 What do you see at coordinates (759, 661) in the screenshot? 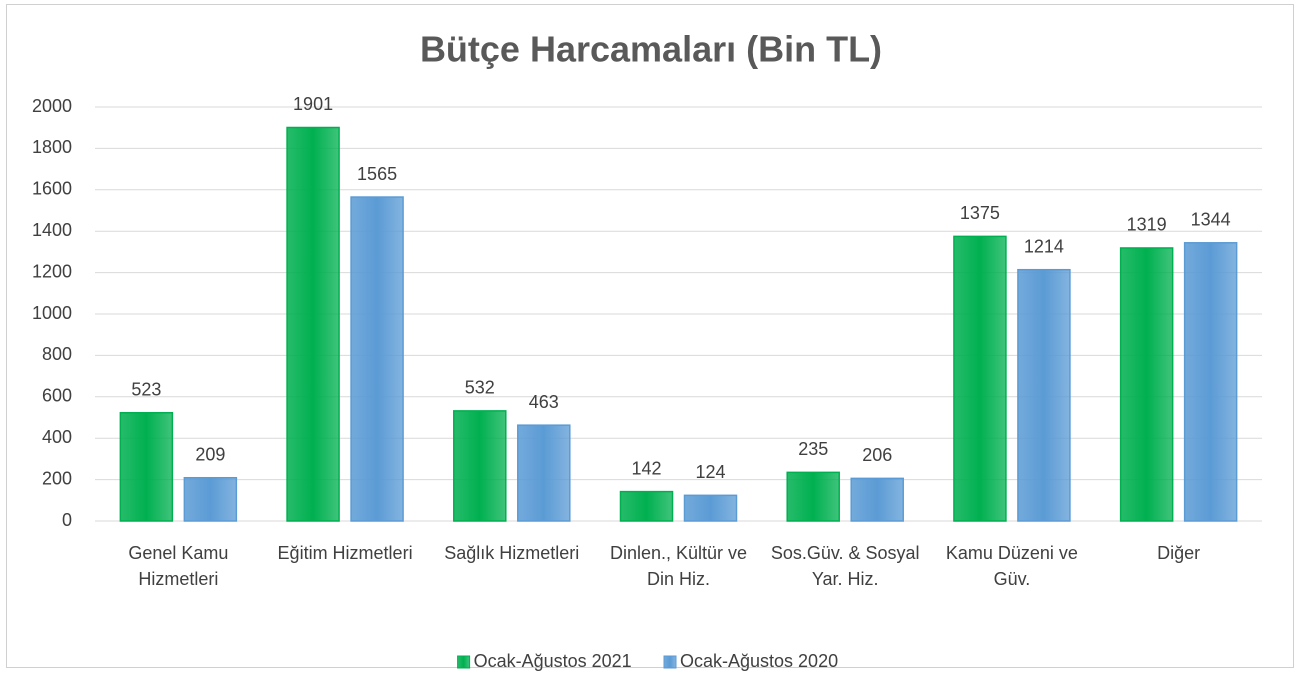
I see `legend-label: Ocak-Ağustos 2020` at bounding box center [759, 661].